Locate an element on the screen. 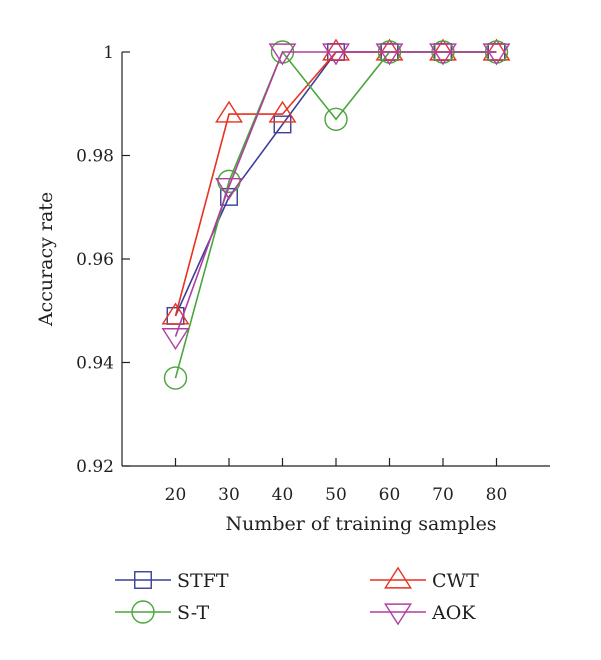 The image size is (601, 660). y-ticks: 0.92 0.94 0.96 0.98 1 is located at coordinates (103, 260).